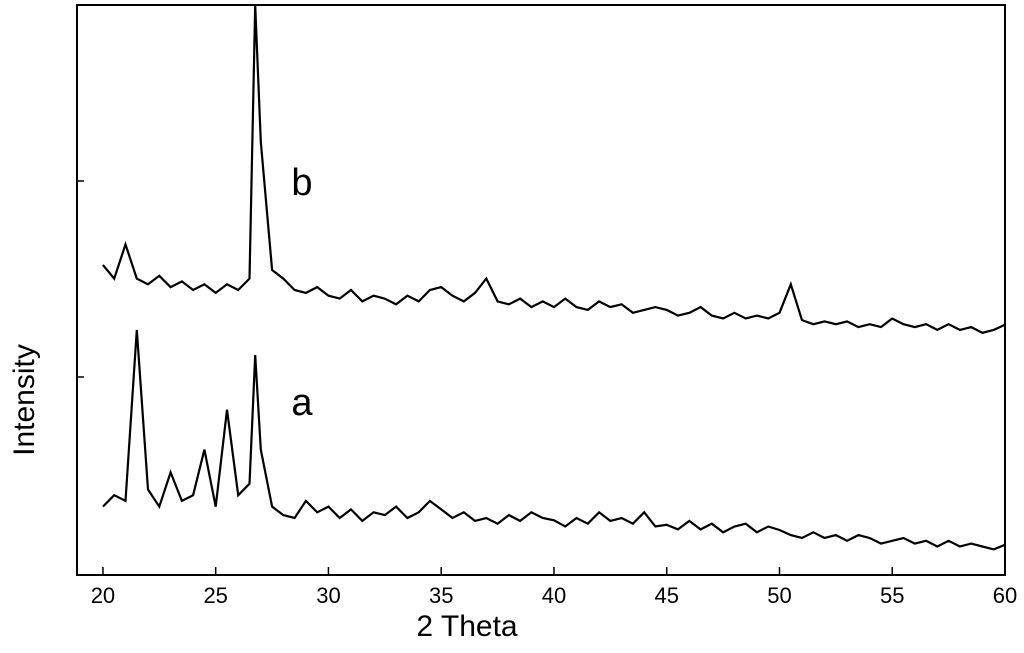  I want to click on series-label: a, so click(302, 403).